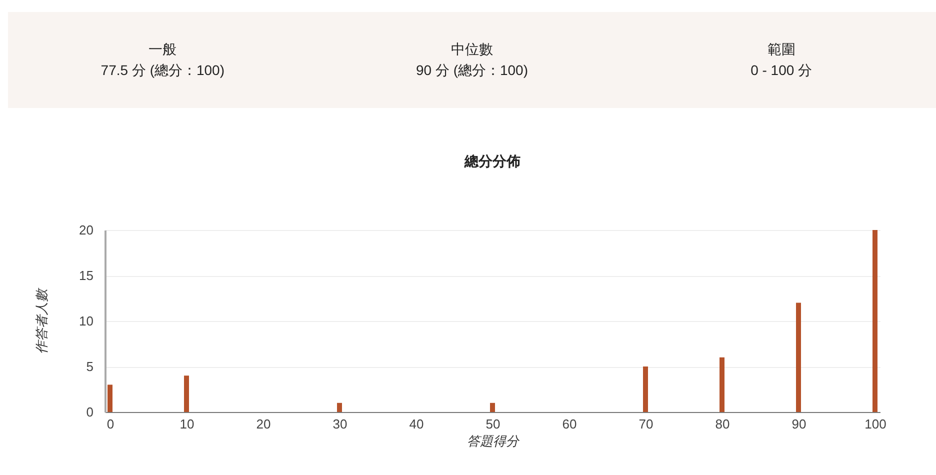  Describe the element at coordinates (187, 424) in the screenshot. I see `x-tick-label: 10` at that location.